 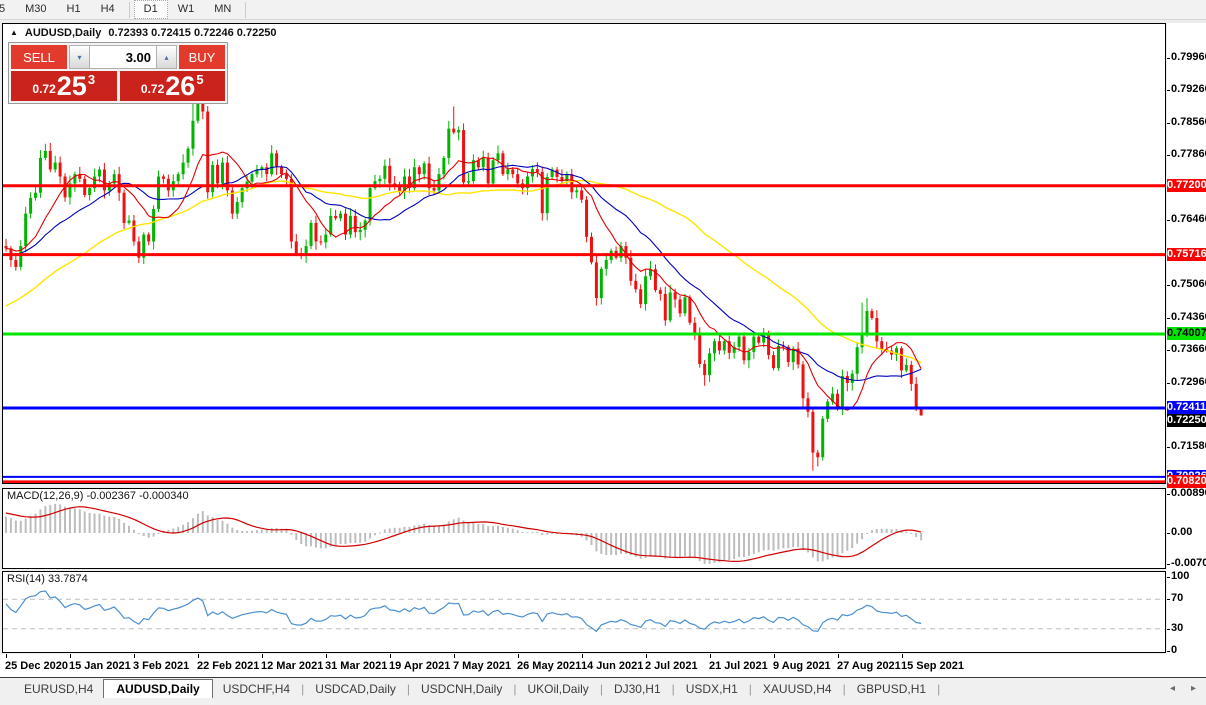 I want to click on chart-tab-USDCAD-Daily: USDCAD,Daily, so click(x=355, y=688).